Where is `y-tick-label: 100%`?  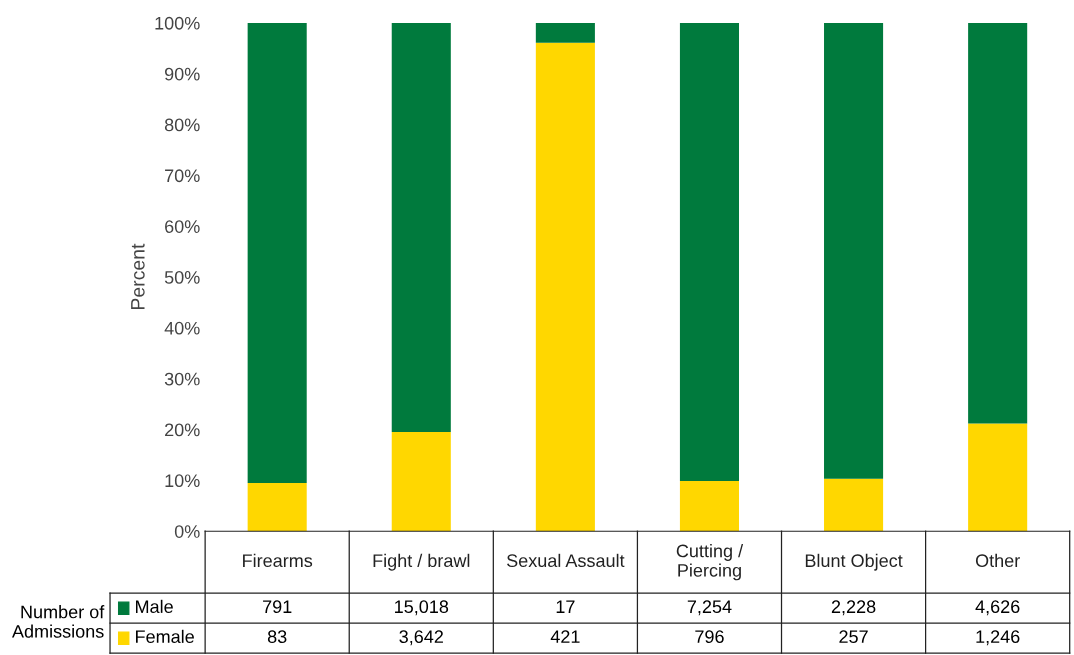
y-tick-label: 100% is located at coordinates (177, 23).